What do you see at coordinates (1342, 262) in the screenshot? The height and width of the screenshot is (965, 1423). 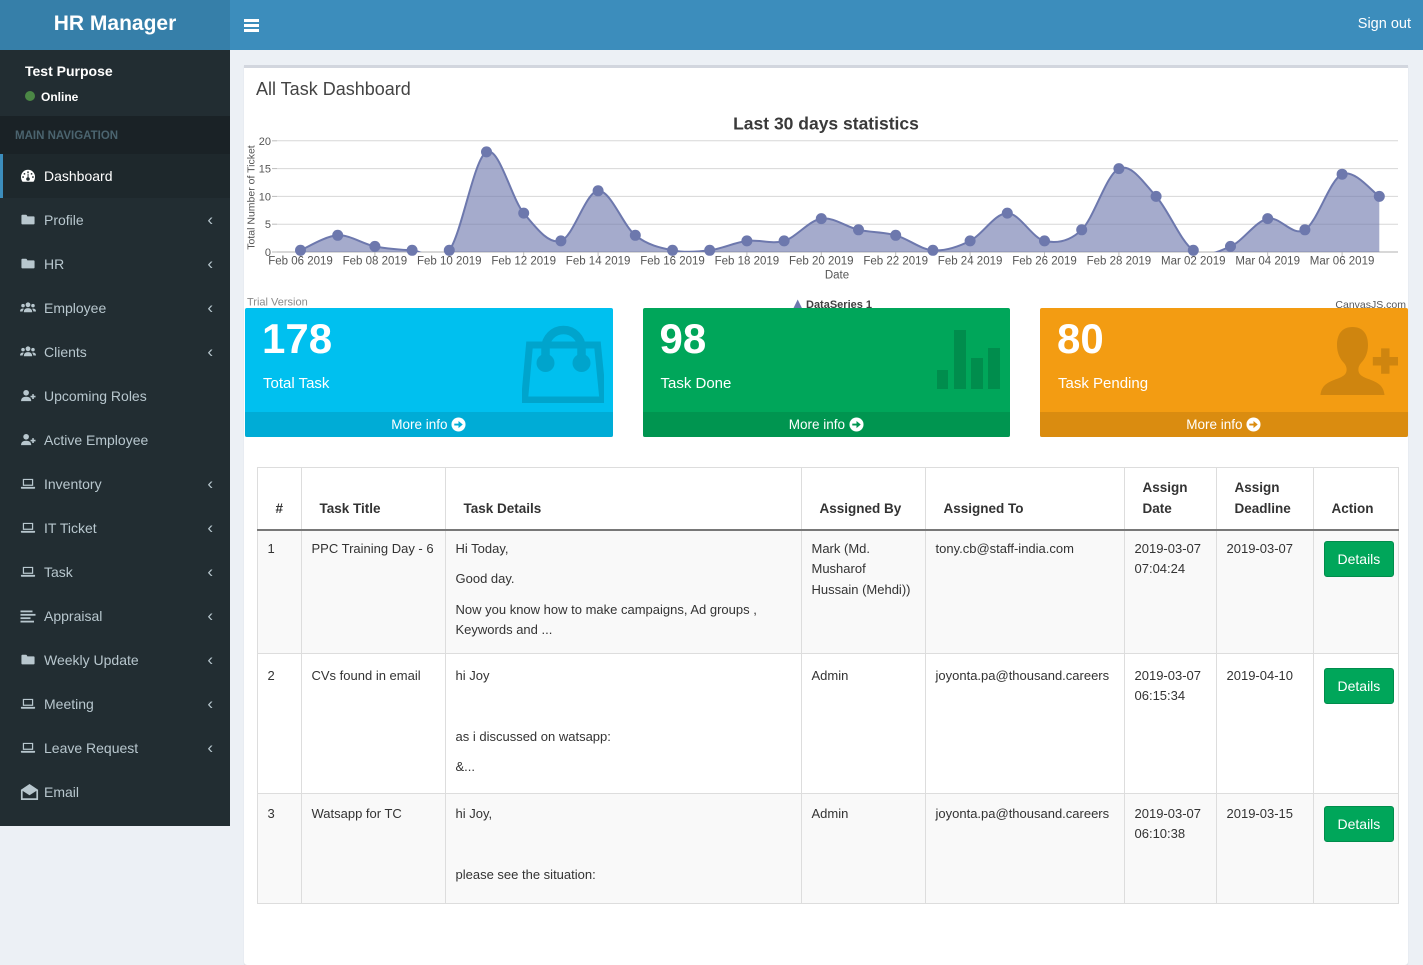 I see `svg-text: Mar 06 2019` at bounding box center [1342, 262].